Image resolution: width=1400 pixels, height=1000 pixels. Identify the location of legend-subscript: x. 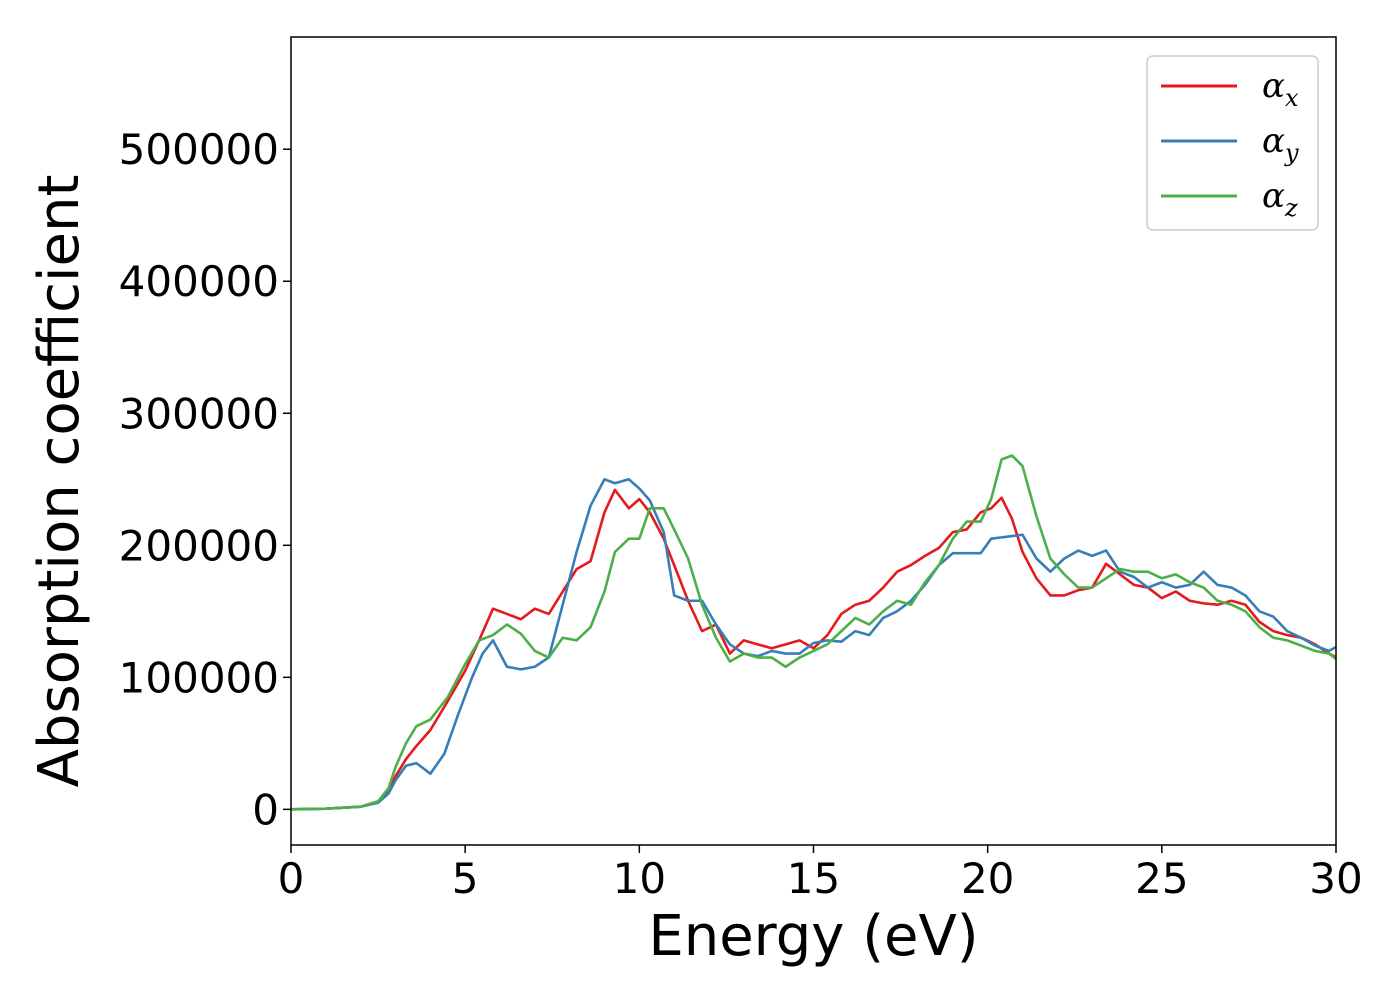
(1292, 98).